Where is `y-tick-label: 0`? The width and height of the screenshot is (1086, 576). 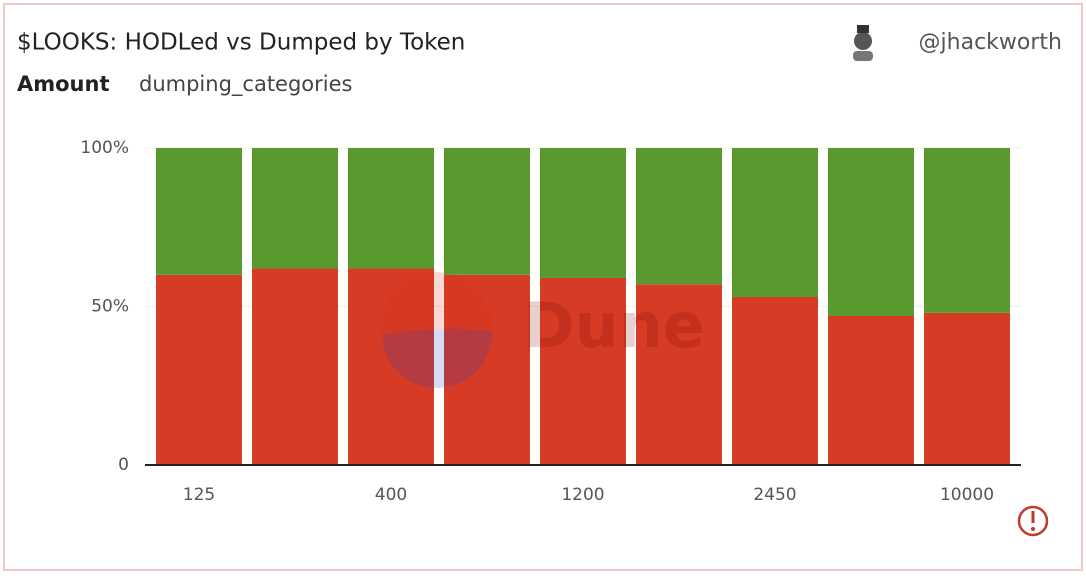 y-tick-label: 0 is located at coordinates (123, 465).